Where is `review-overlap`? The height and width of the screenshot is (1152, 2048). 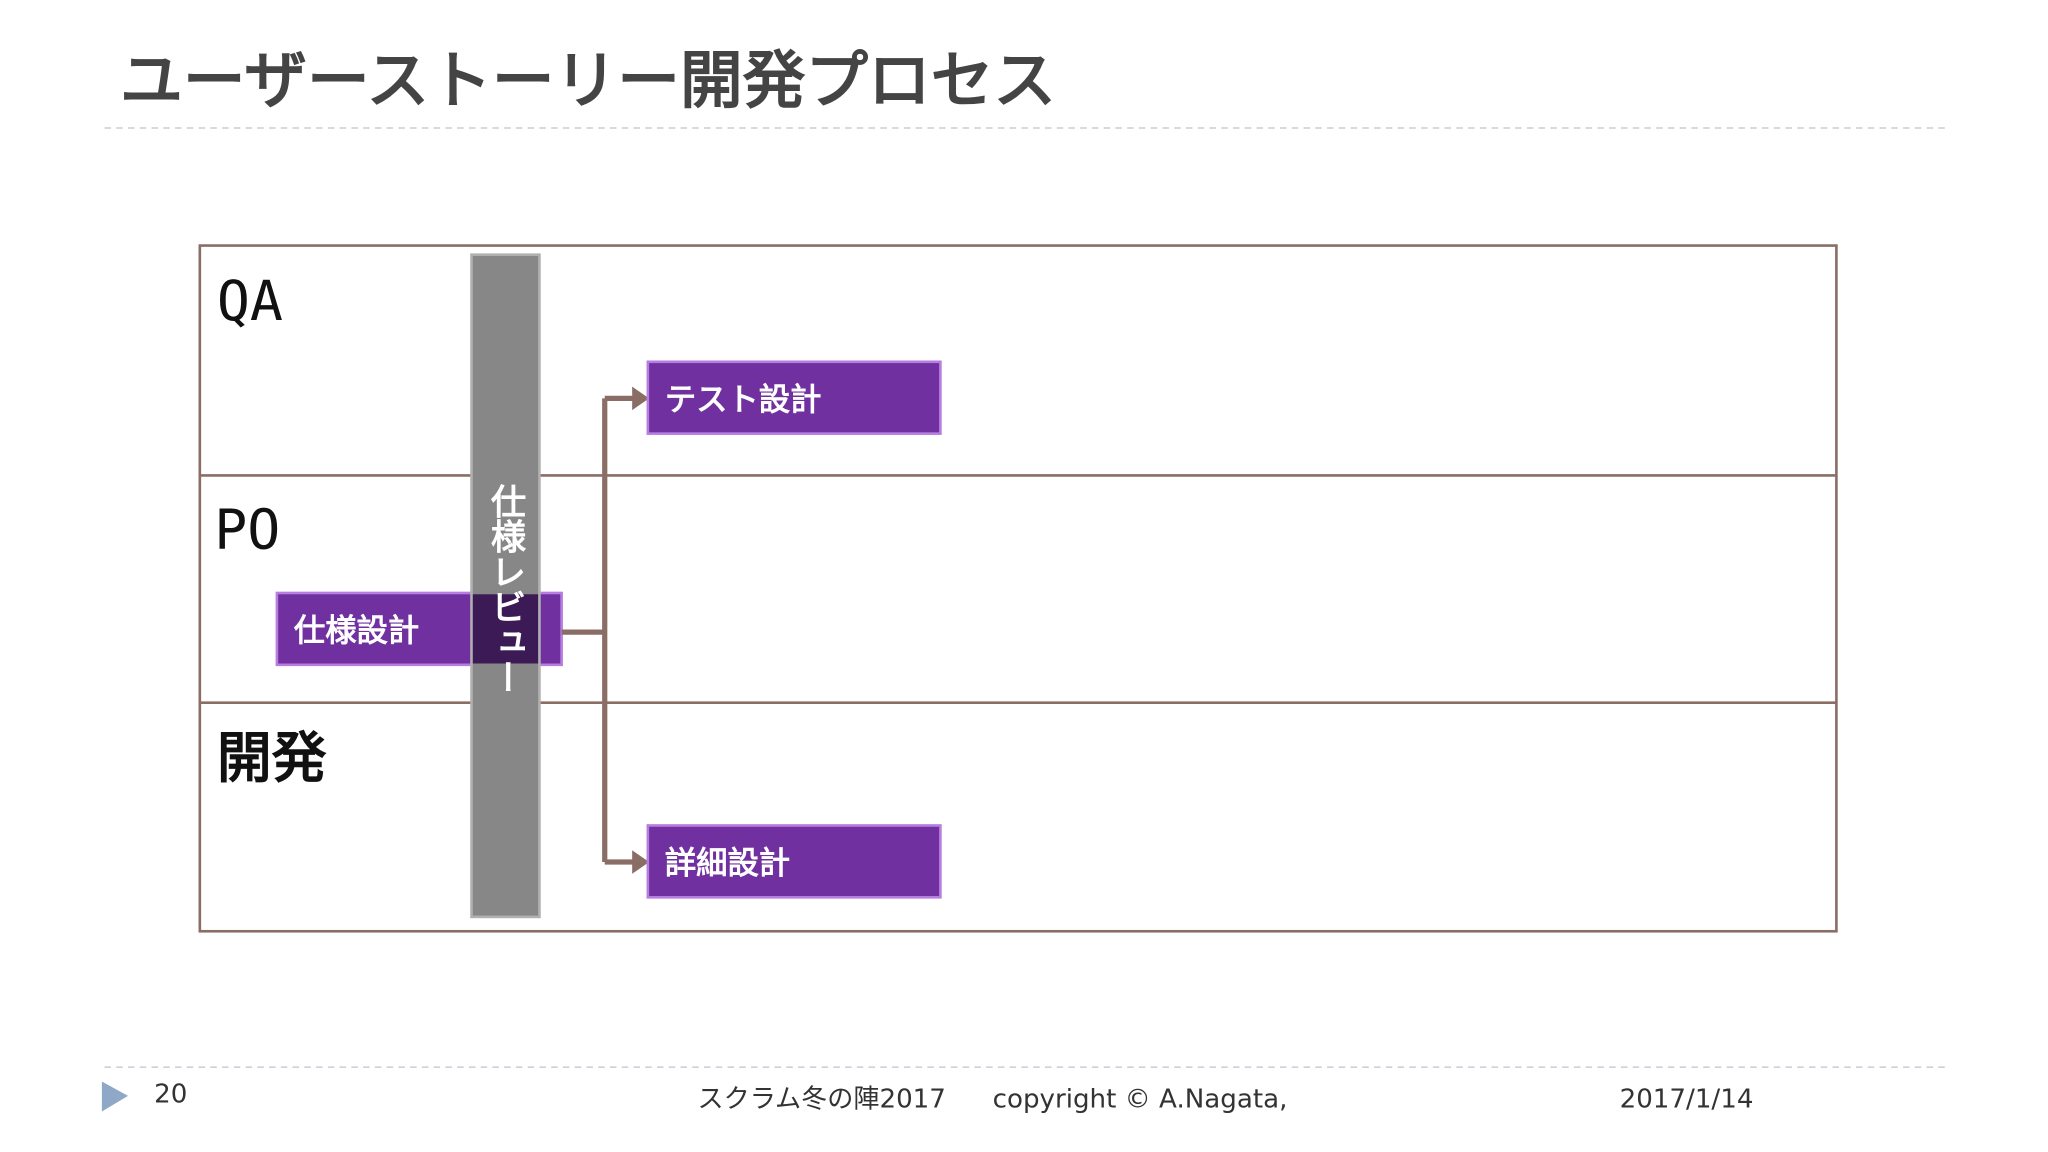 review-overlap is located at coordinates (505, 629).